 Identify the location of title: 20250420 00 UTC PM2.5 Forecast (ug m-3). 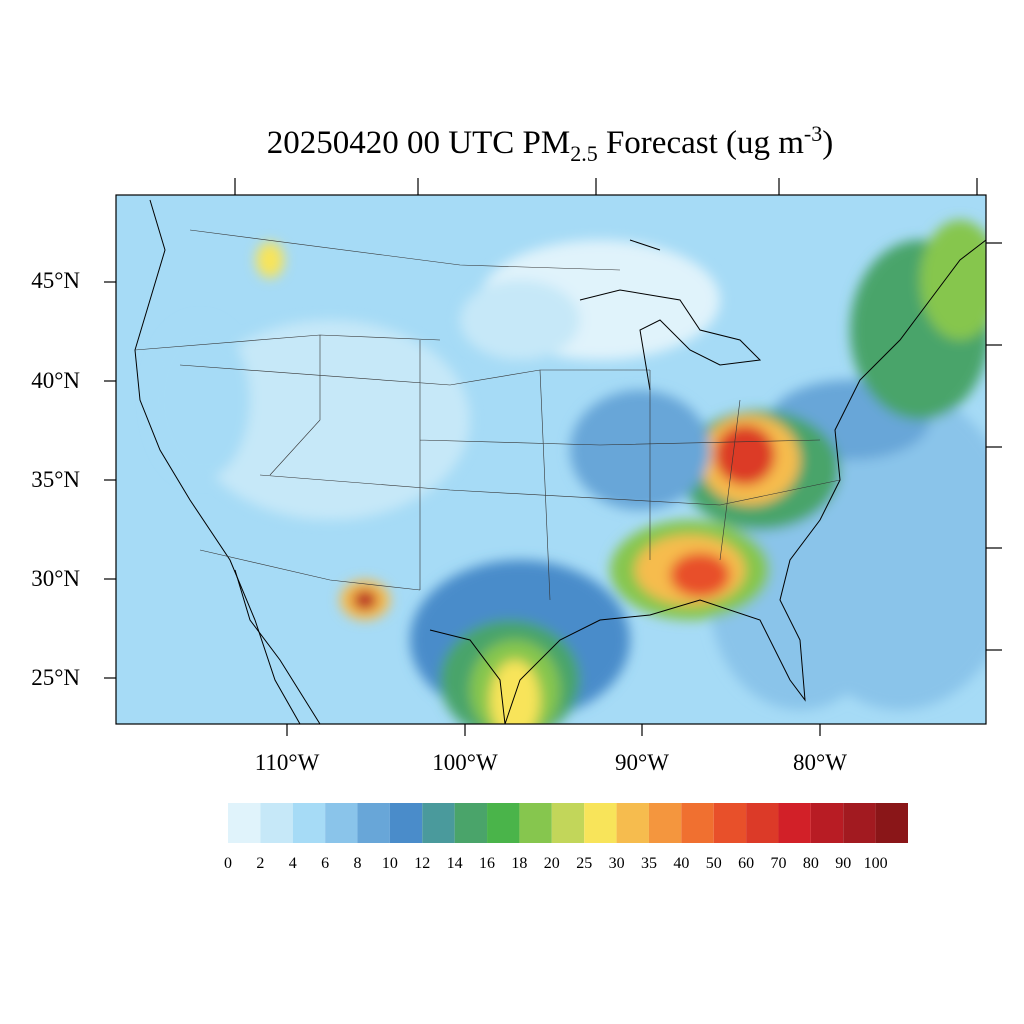
(550, 143).